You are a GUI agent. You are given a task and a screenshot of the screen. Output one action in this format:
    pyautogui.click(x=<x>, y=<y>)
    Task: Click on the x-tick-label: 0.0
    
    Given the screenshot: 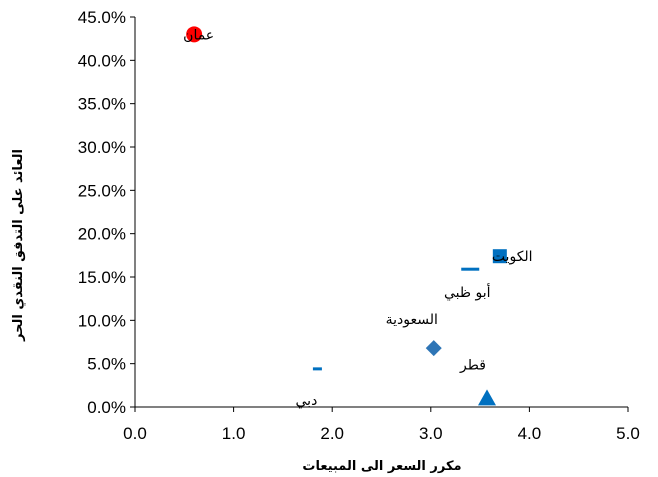 What is the action you would take?
    pyautogui.click(x=135, y=433)
    